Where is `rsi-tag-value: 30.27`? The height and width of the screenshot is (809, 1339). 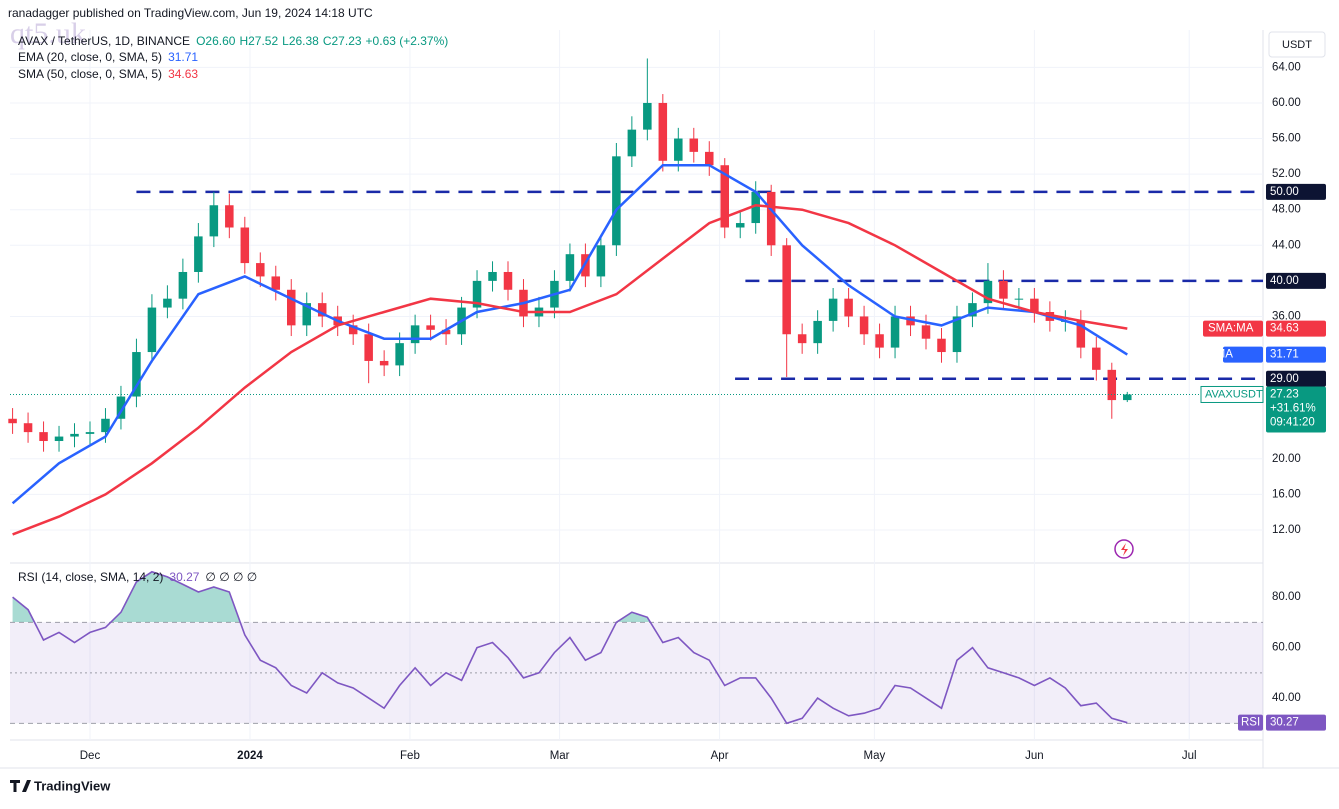 rsi-tag-value: 30.27 is located at coordinates (1284, 723).